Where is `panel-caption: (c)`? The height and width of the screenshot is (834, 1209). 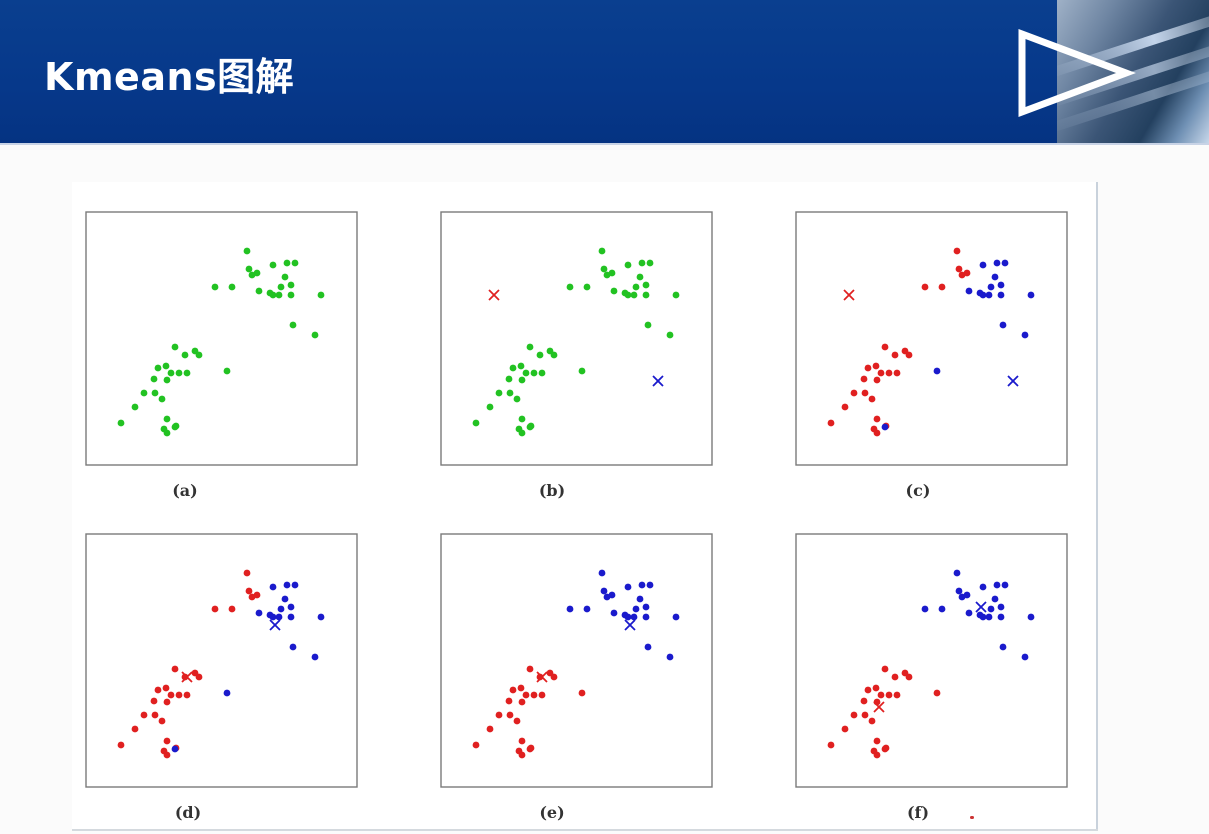 panel-caption: (c) is located at coordinates (918, 490).